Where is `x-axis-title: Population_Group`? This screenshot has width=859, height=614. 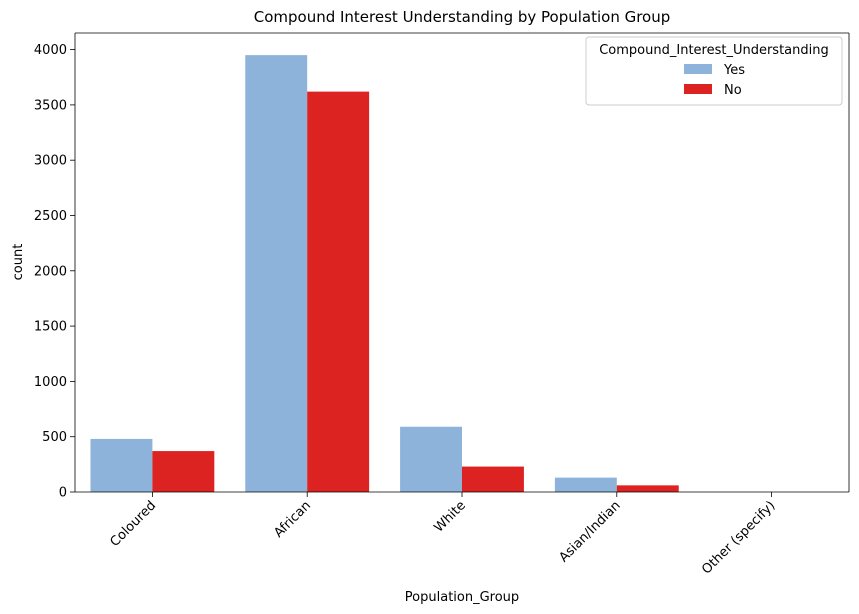 x-axis-title: Population_Group is located at coordinates (462, 597).